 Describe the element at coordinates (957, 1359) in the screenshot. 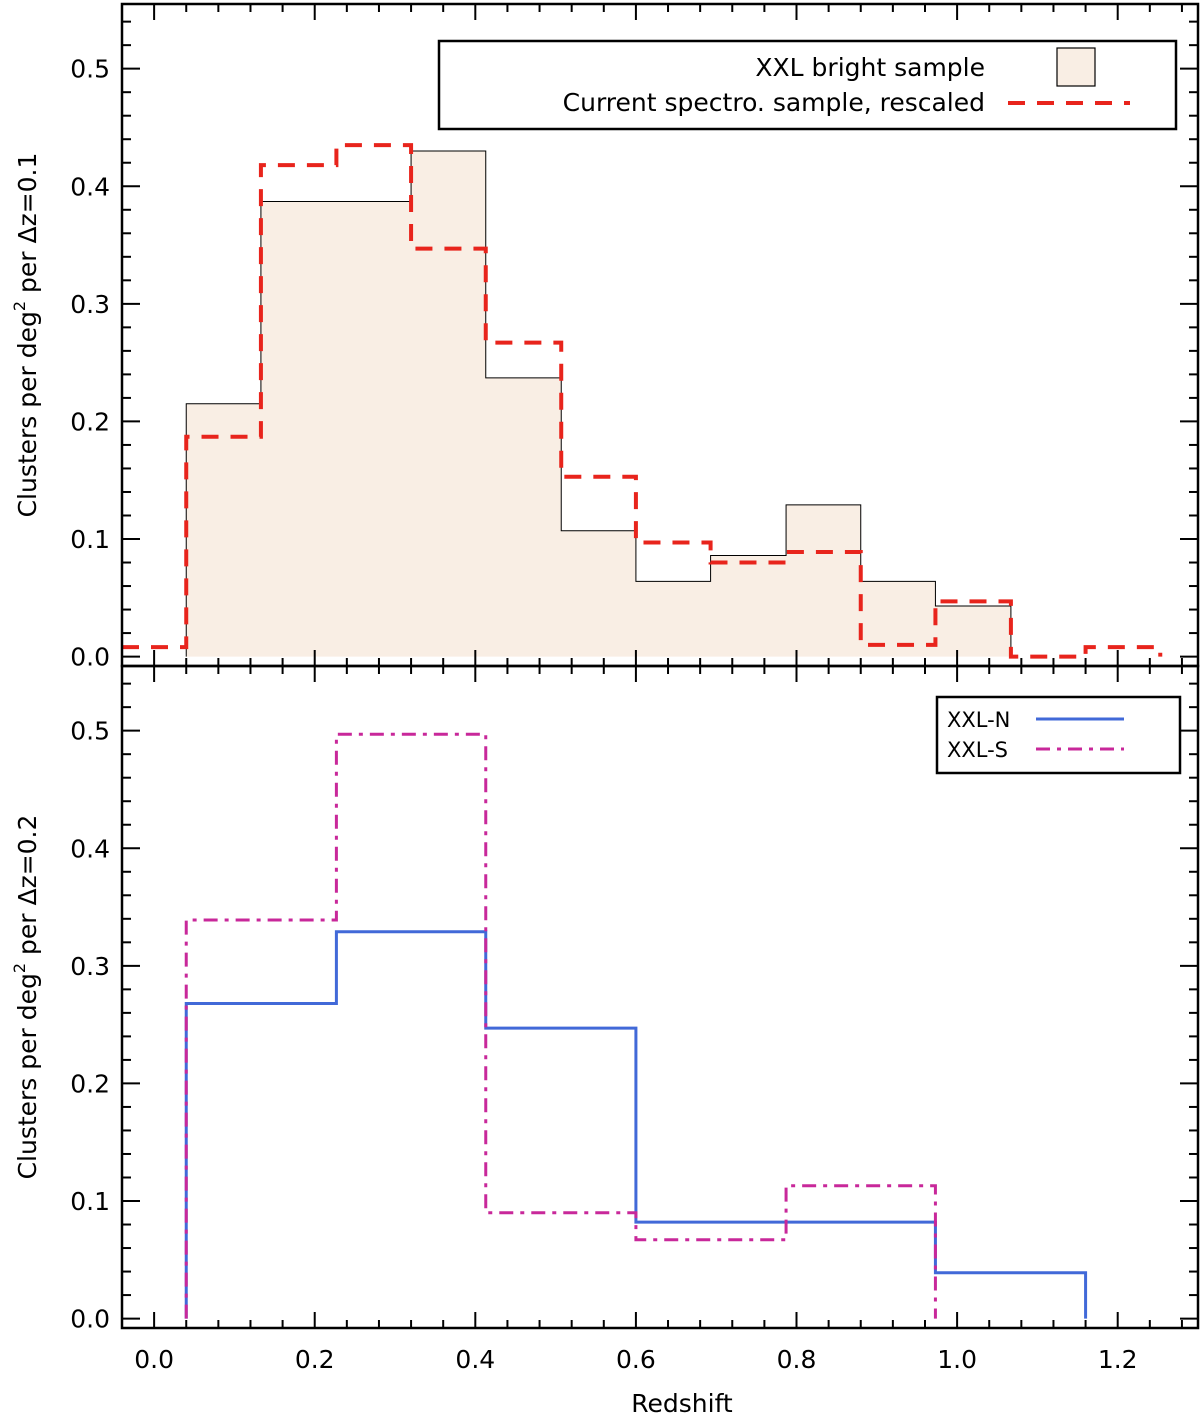

I see `x-tick-label: 1.0` at that location.